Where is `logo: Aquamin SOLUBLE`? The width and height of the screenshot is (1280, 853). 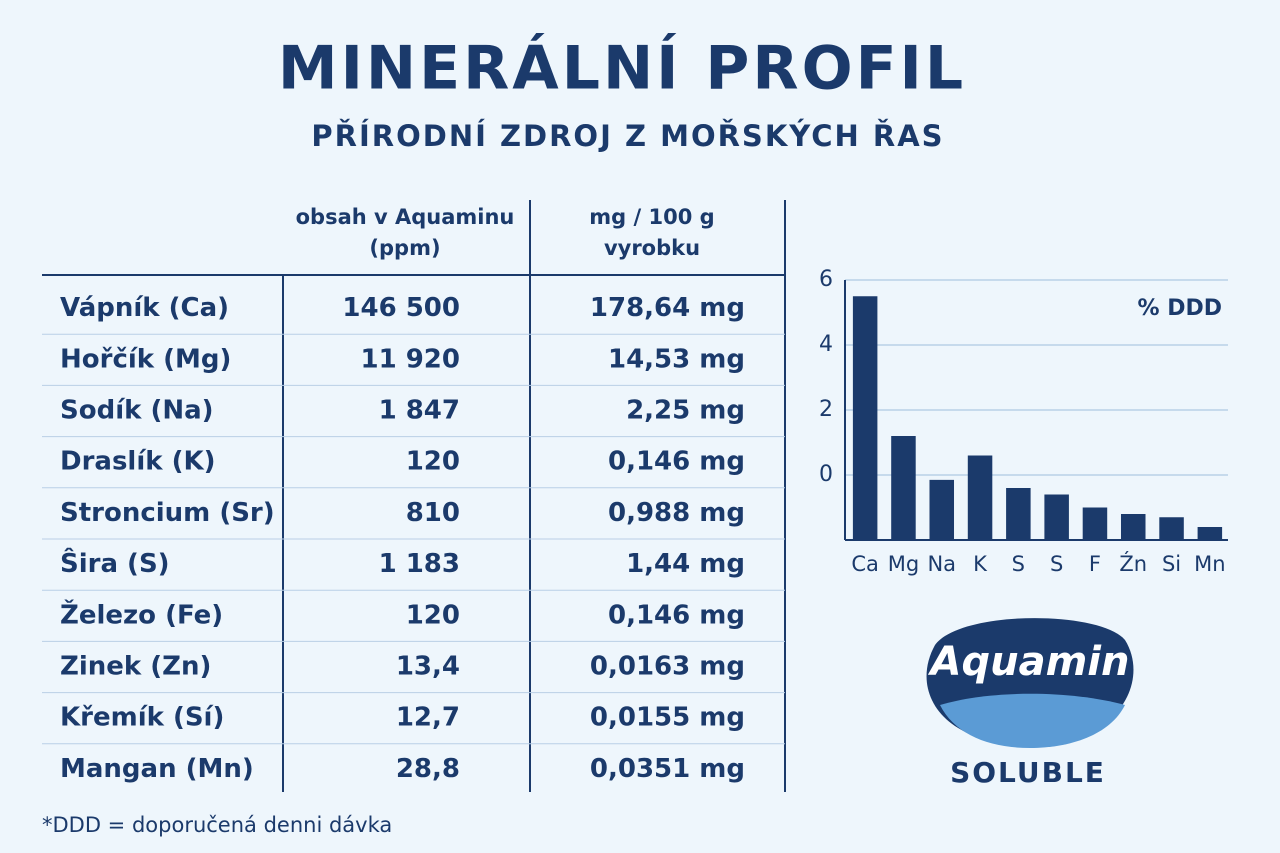
logo: Aquamin SOLUBLE is located at coordinates (1030, 703).